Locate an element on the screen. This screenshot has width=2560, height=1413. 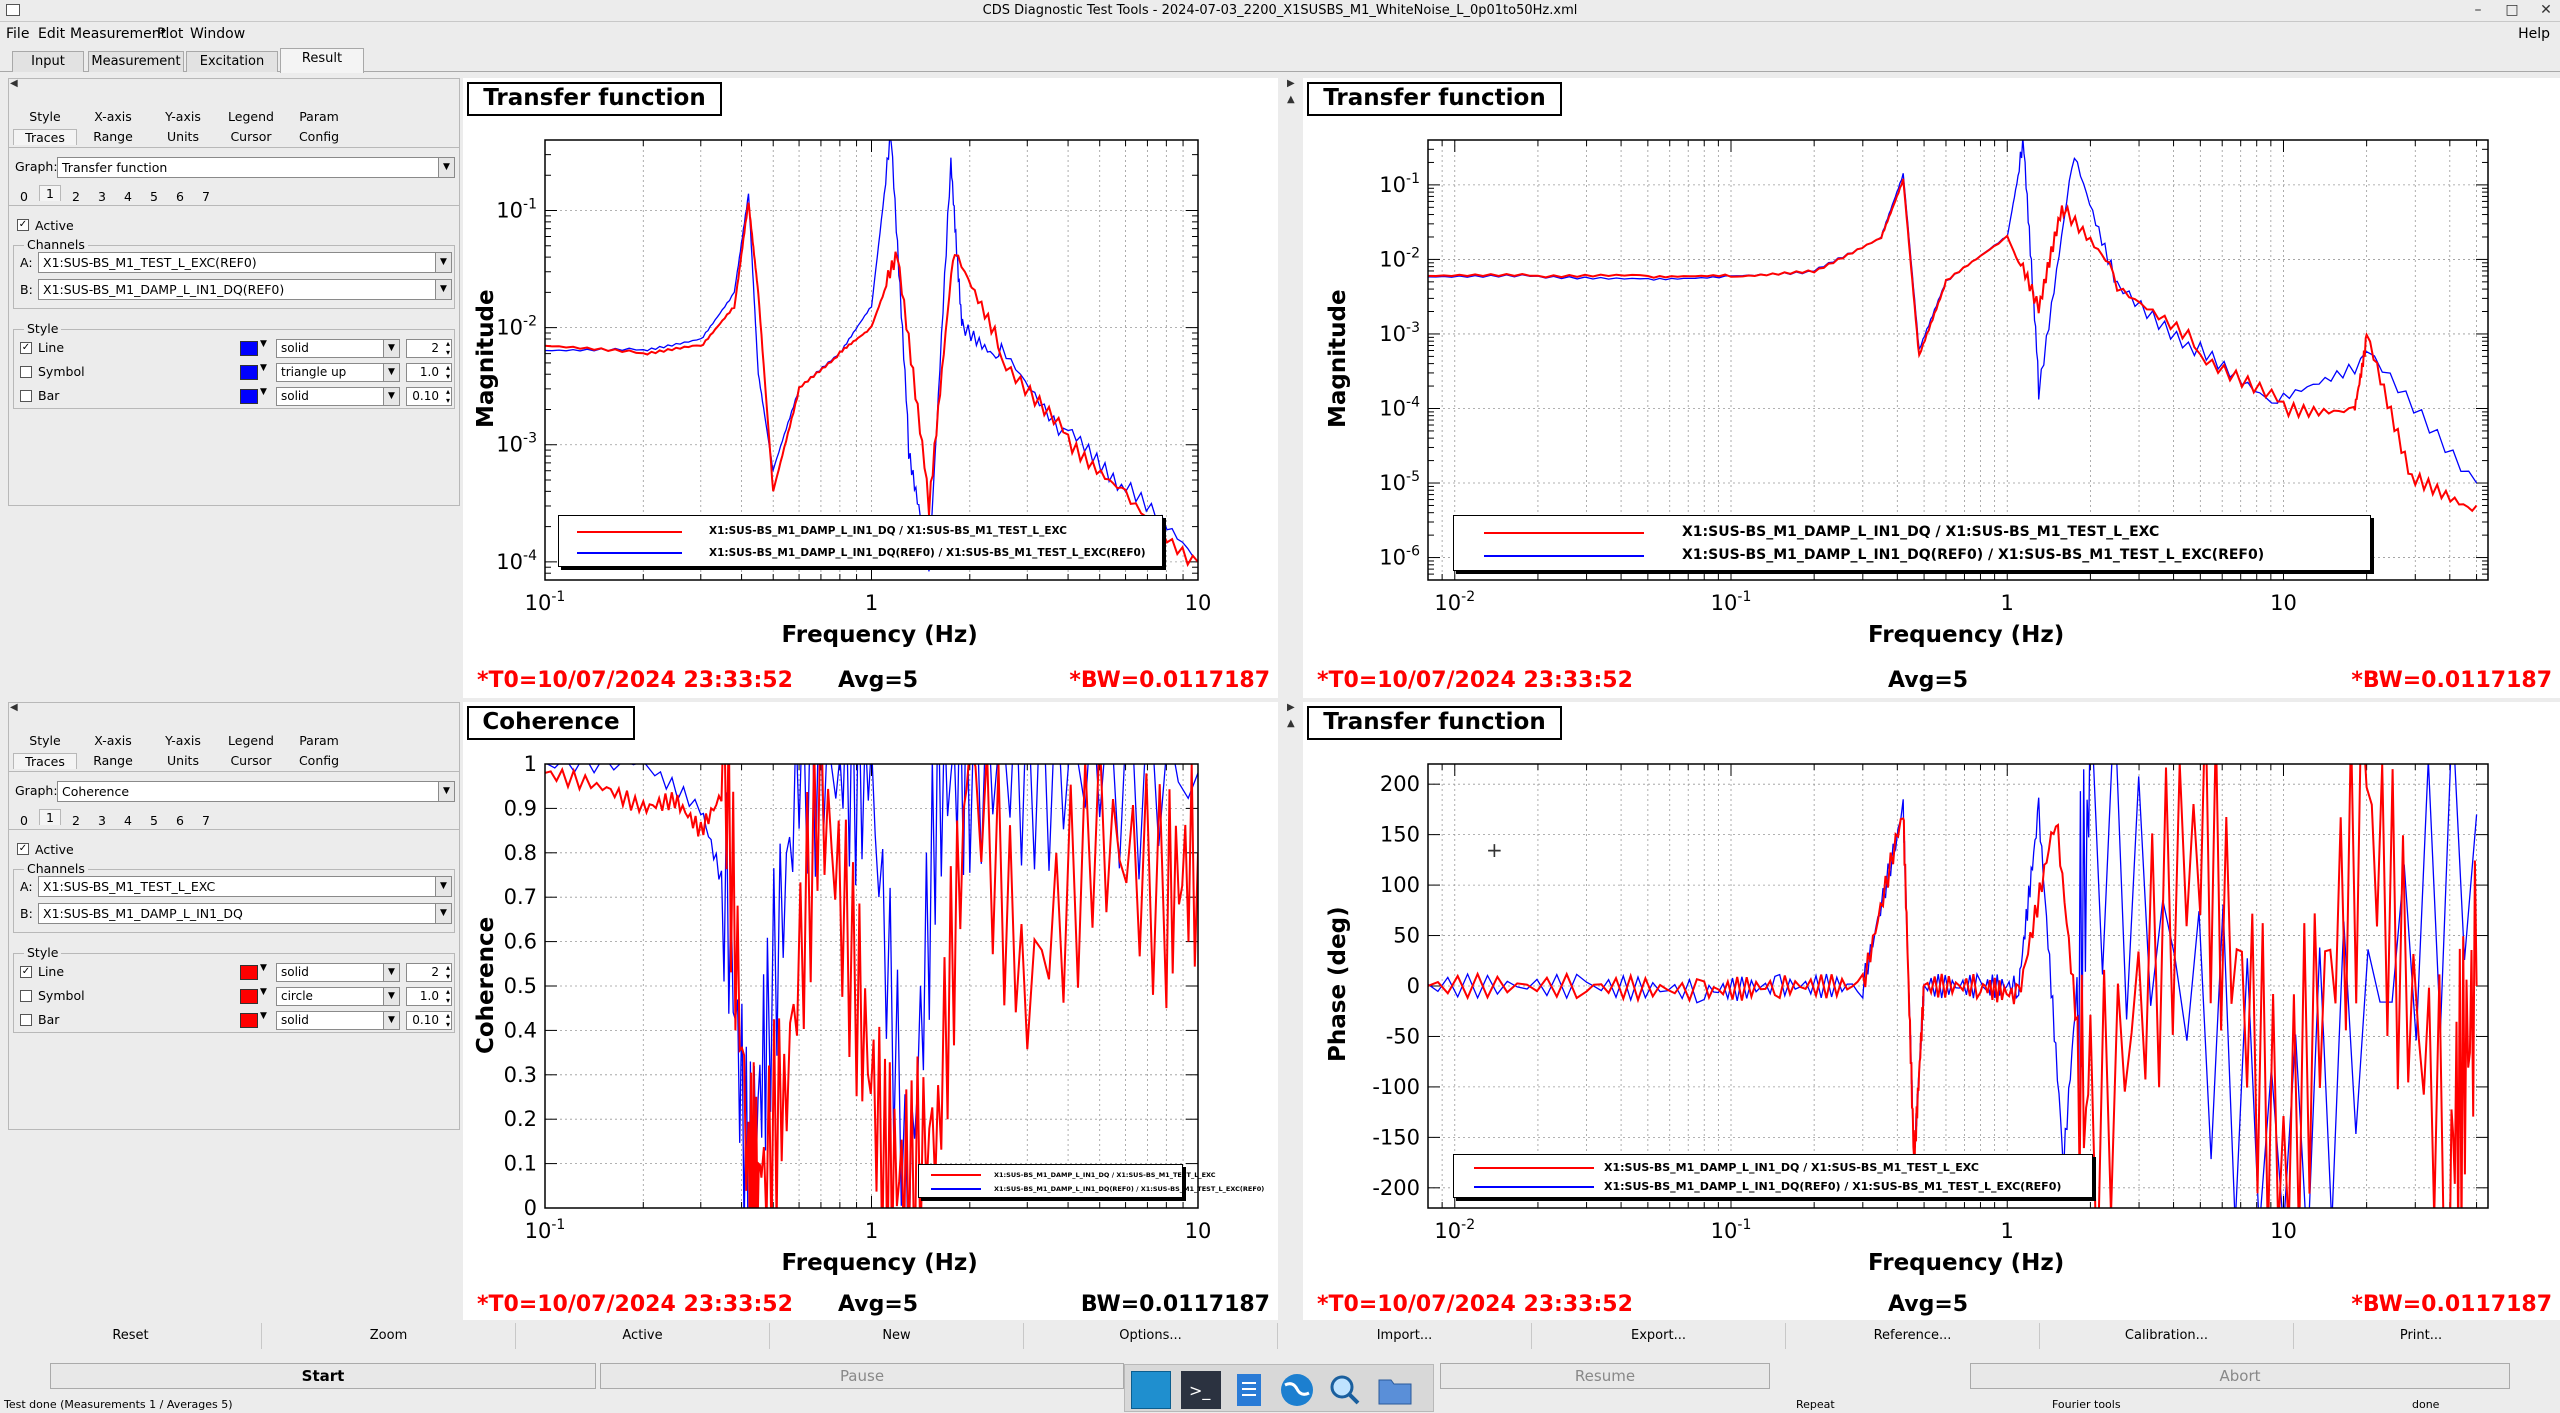
menu-file: File is located at coordinates (18, 34).